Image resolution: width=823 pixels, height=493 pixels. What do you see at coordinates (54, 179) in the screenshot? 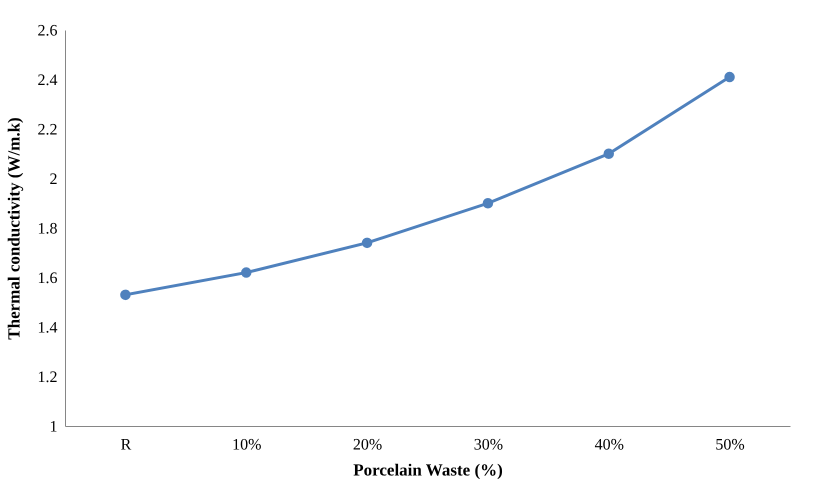
I see `y-tick-label: 2` at bounding box center [54, 179].